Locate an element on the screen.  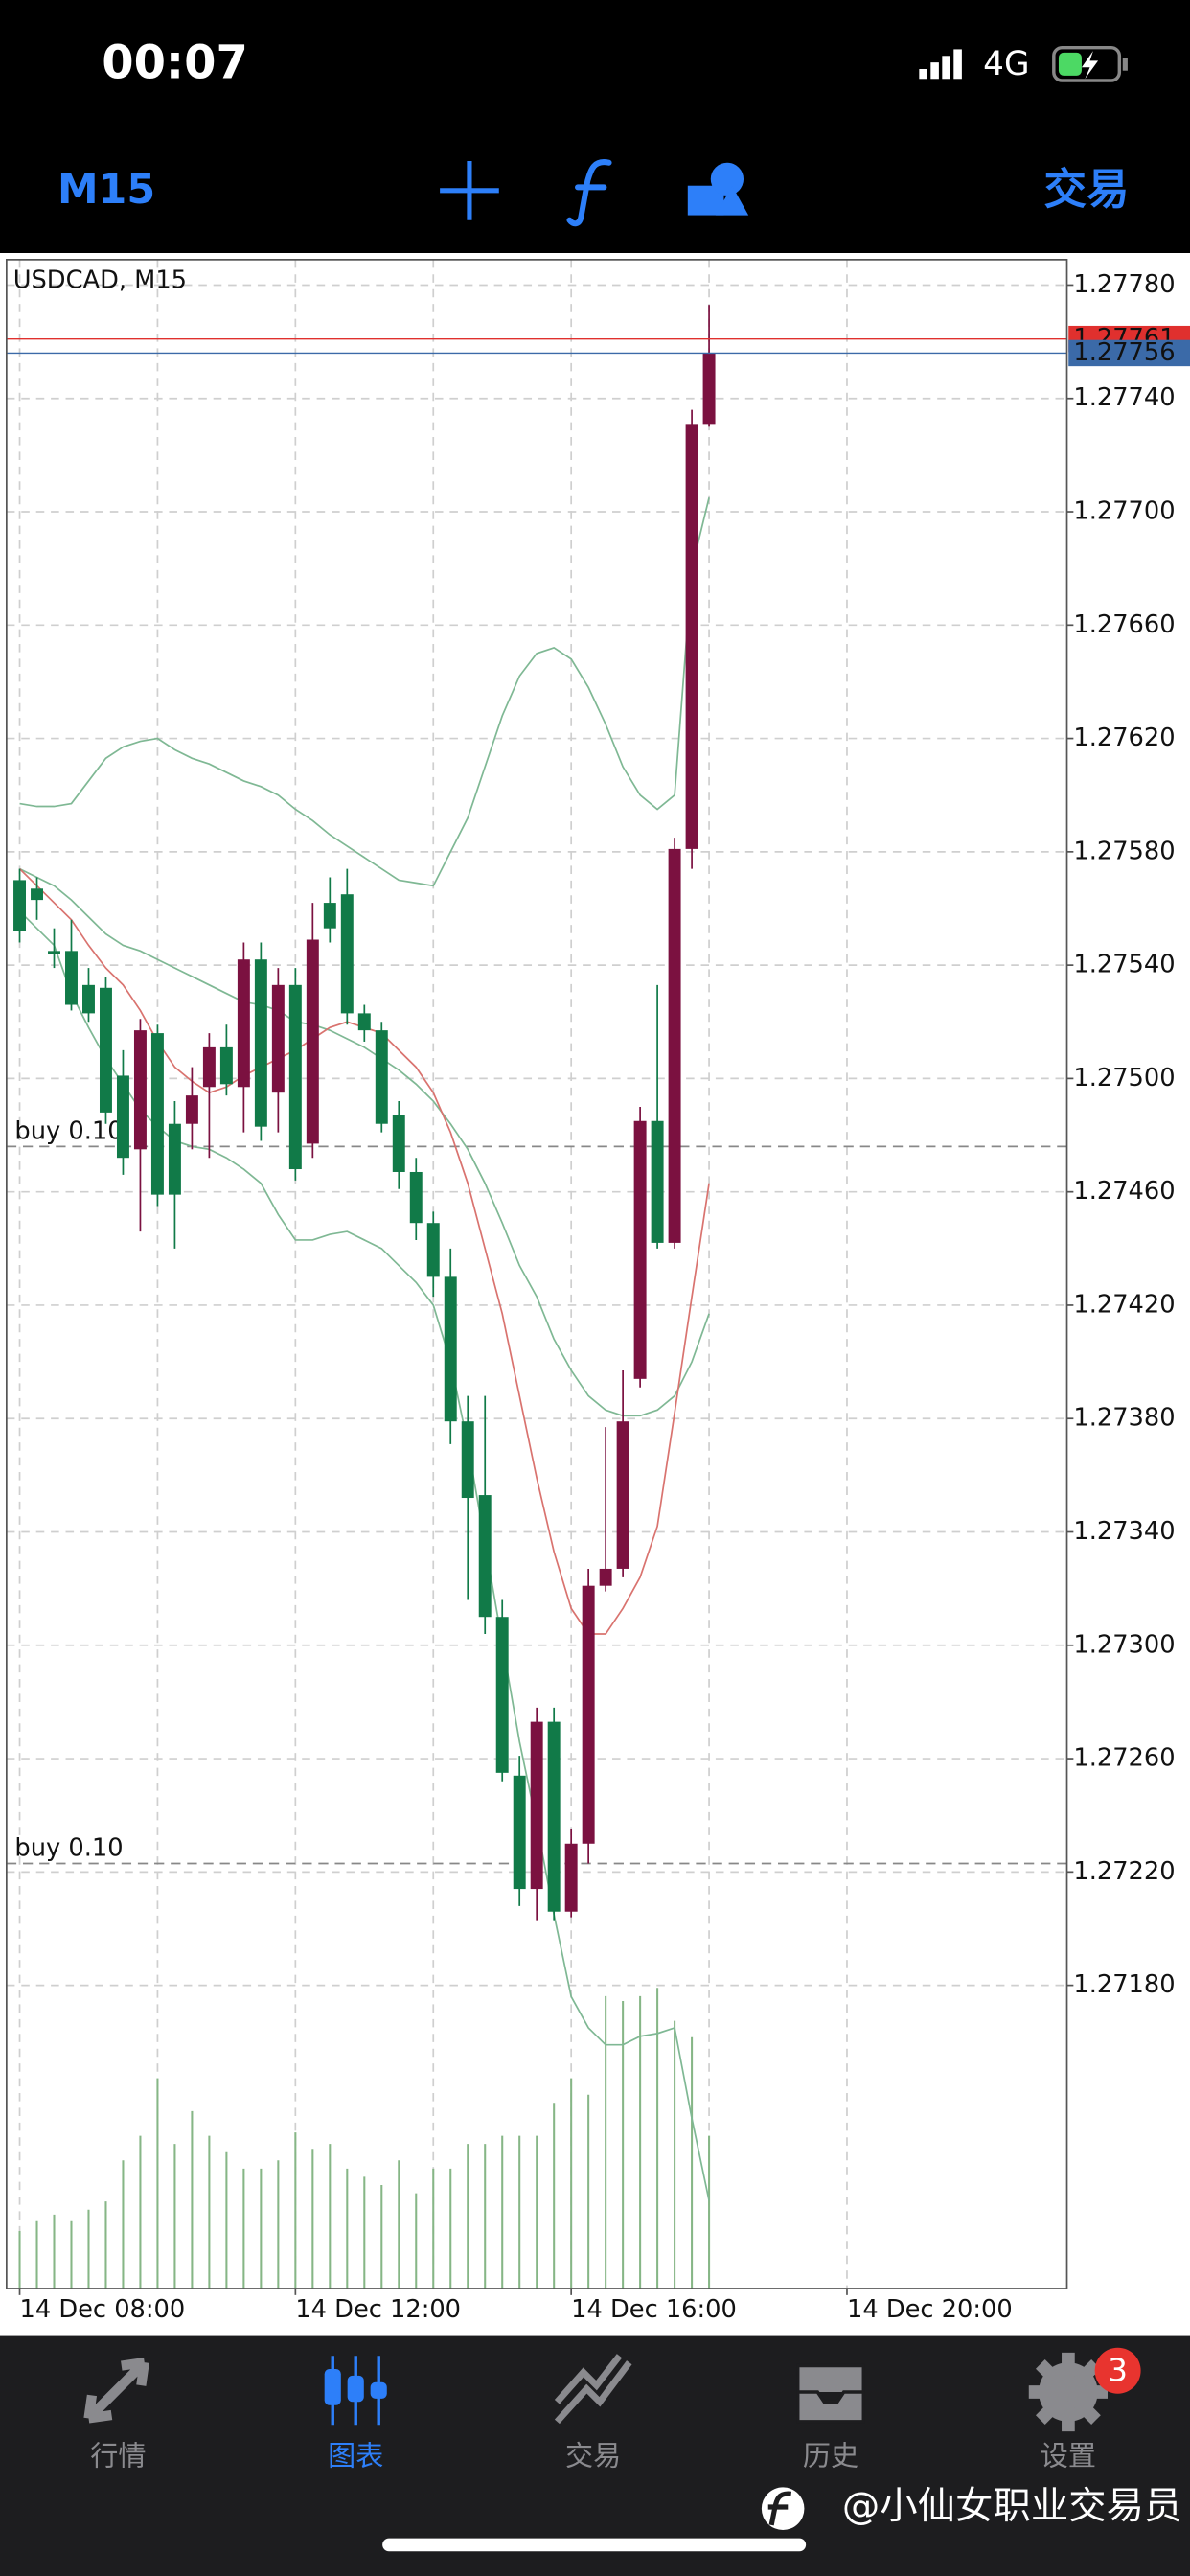
y-tick-label: 1.27540 is located at coordinates (1124, 965).